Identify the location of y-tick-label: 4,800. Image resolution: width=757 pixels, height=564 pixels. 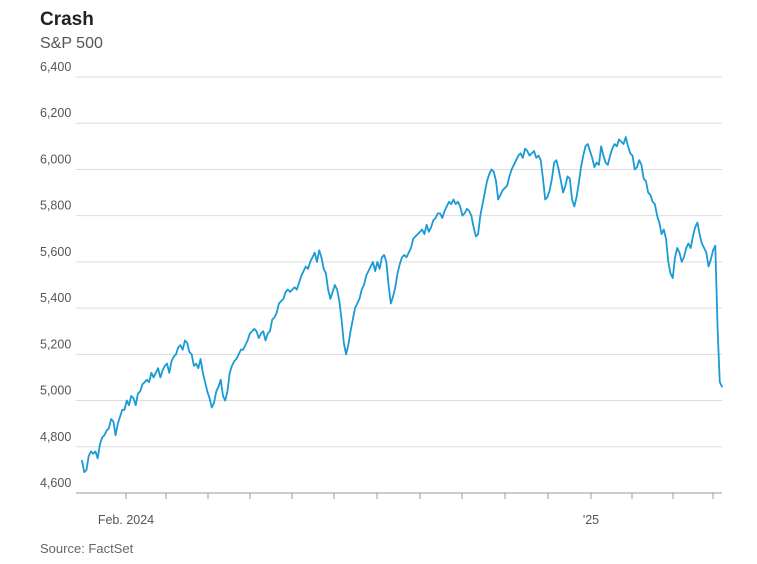
(55, 437).